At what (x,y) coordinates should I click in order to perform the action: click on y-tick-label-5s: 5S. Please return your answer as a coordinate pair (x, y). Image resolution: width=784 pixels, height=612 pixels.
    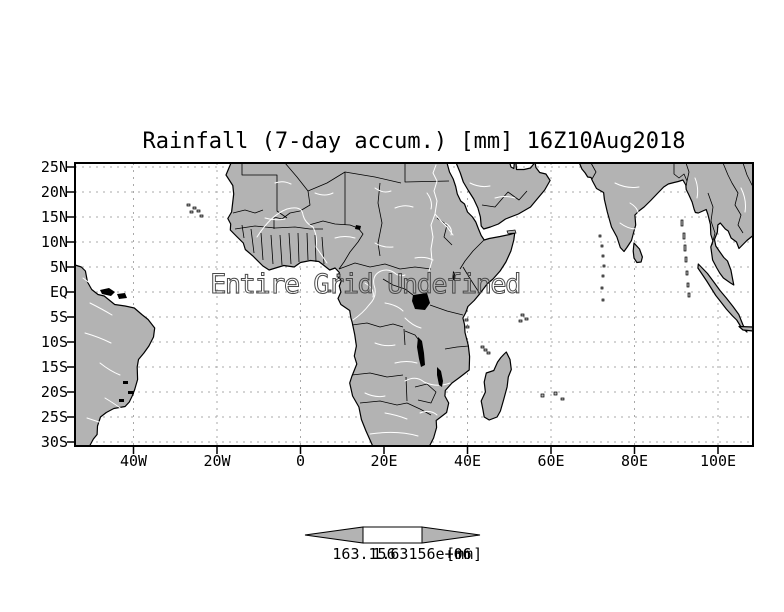
    Looking at the image, I should click on (58, 317).